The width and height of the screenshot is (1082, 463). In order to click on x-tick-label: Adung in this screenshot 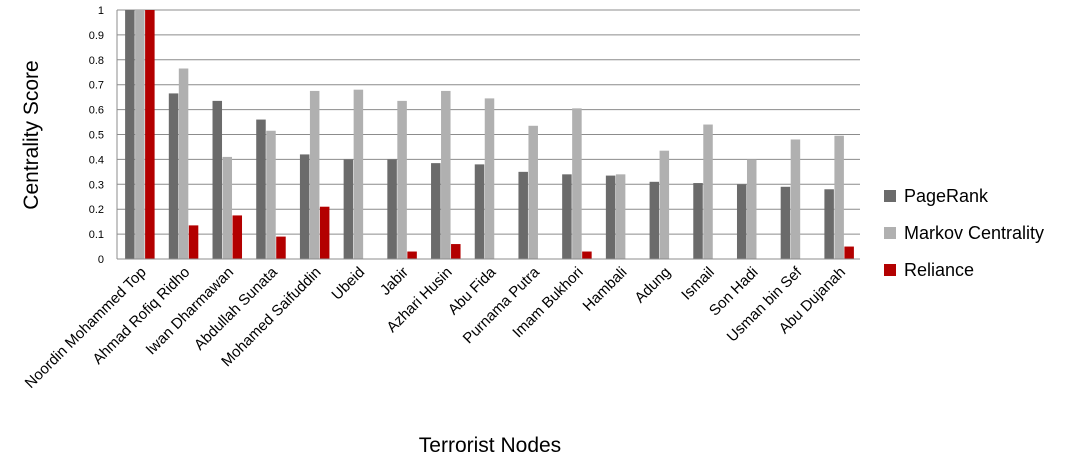, I will do `click(652, 285)`.